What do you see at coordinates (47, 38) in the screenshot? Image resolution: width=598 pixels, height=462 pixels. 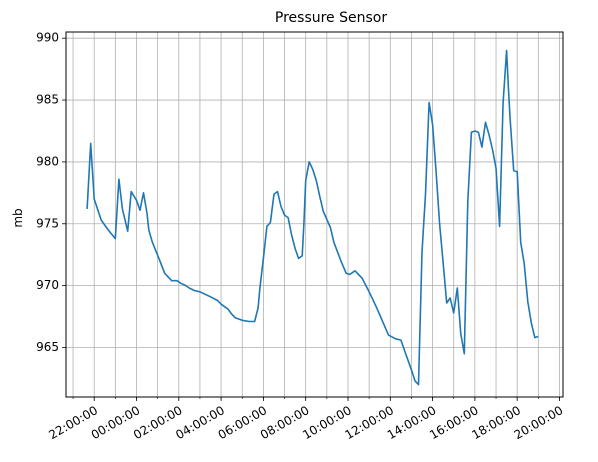 I see `y-tick-label: 990` at bounding box center [47, 38].